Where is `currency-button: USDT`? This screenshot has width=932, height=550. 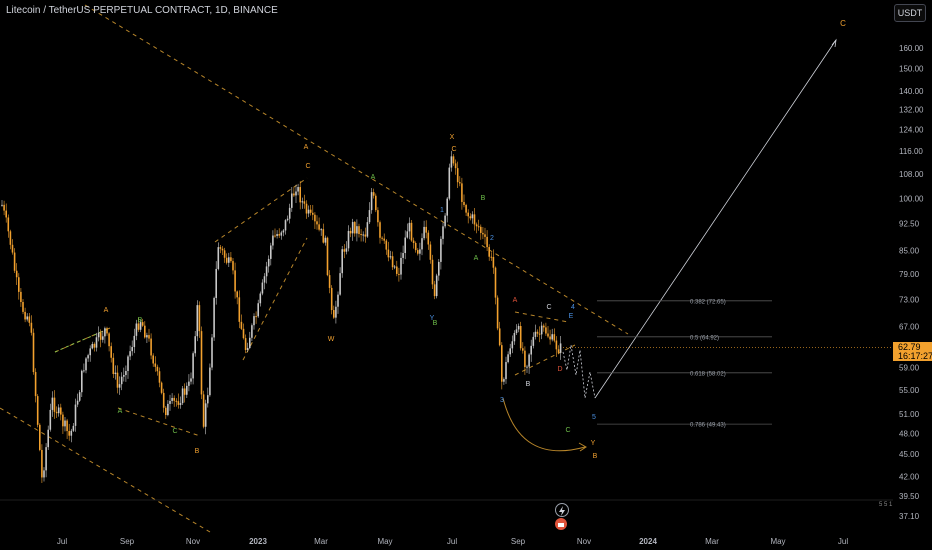 currency-button: USDT is located at coordinates (910, 13).